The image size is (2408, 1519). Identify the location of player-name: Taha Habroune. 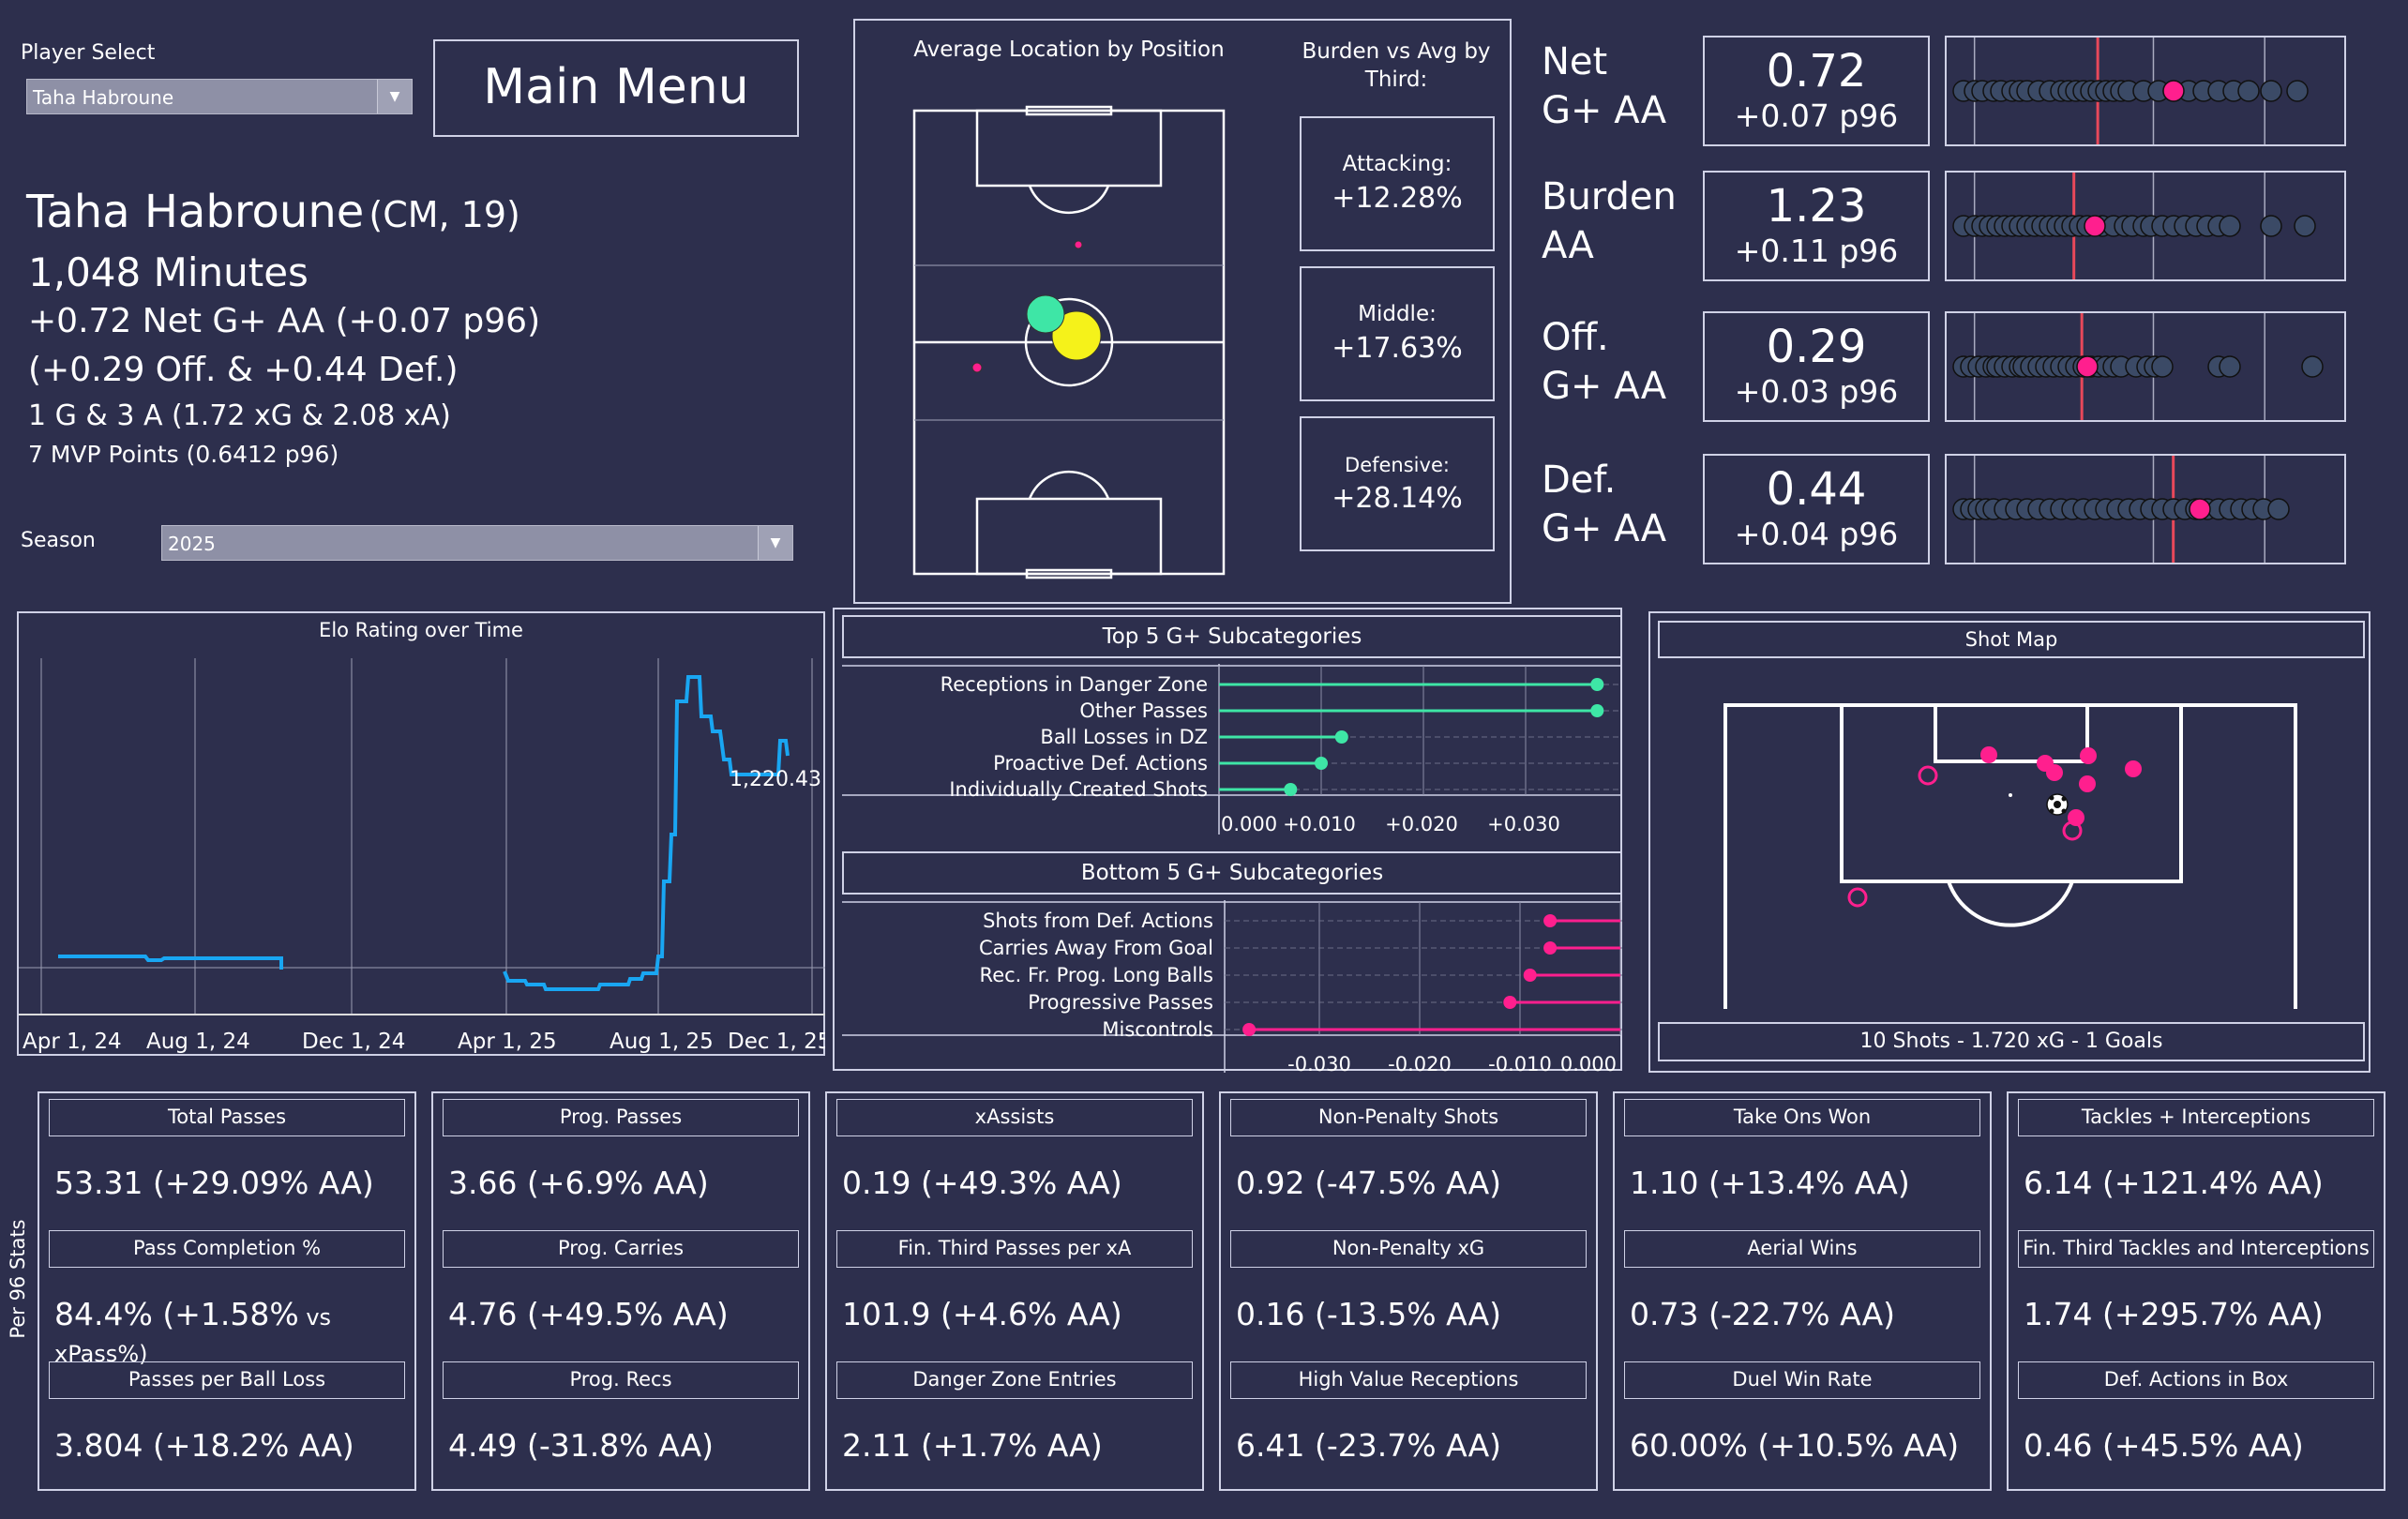
(195, 212).